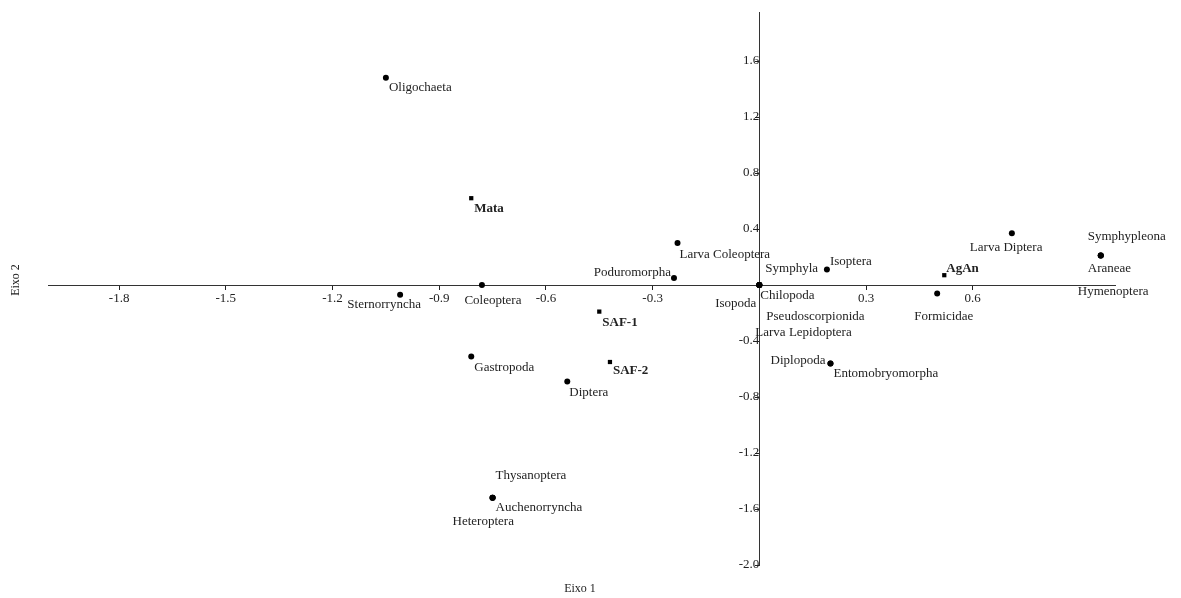 This screenshot has width=1181, height=598. I want to click on data-label: SAF-1, so click(620, 321).